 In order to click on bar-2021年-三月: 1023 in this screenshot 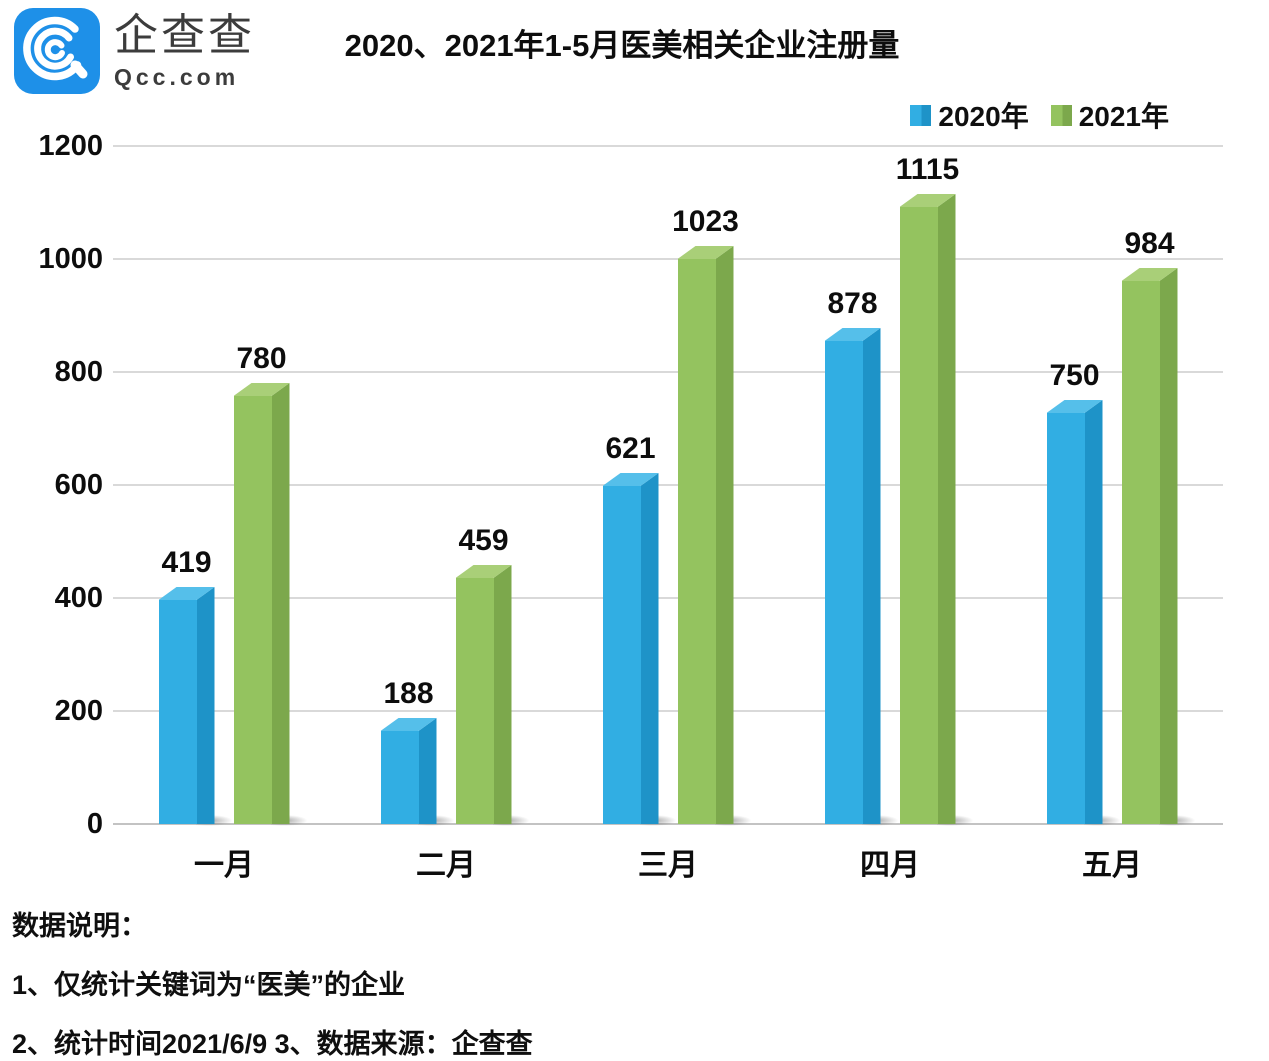, I will do `click(711, 516)`.